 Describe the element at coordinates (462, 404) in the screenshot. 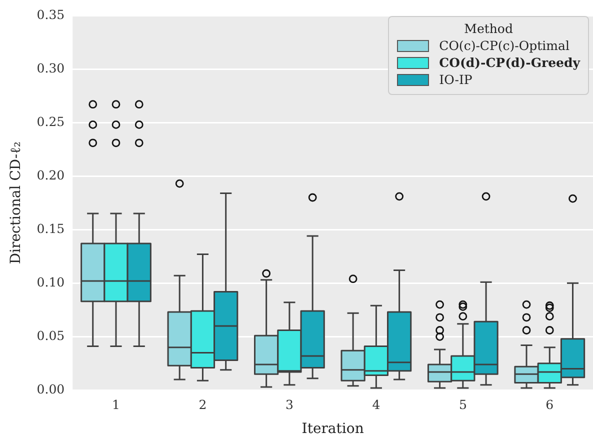

I see `x-tick-label: 5` at that location.